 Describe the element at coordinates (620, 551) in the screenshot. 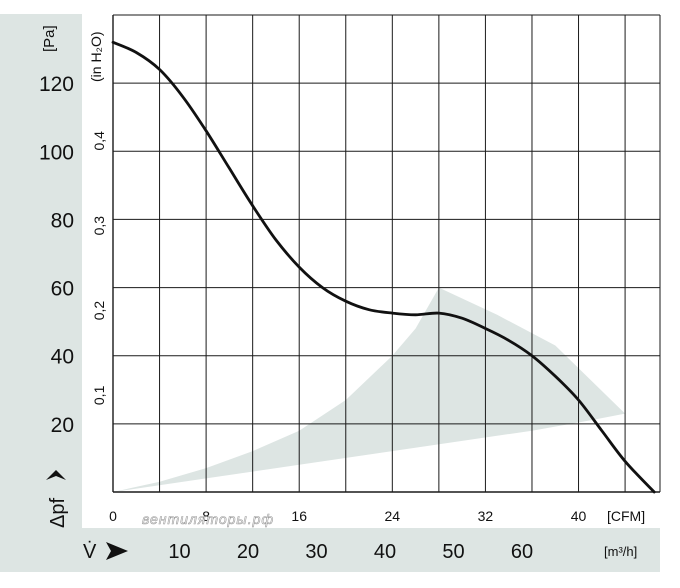

I see `x-axis-unit-m3h: [m³/h]` at that location.